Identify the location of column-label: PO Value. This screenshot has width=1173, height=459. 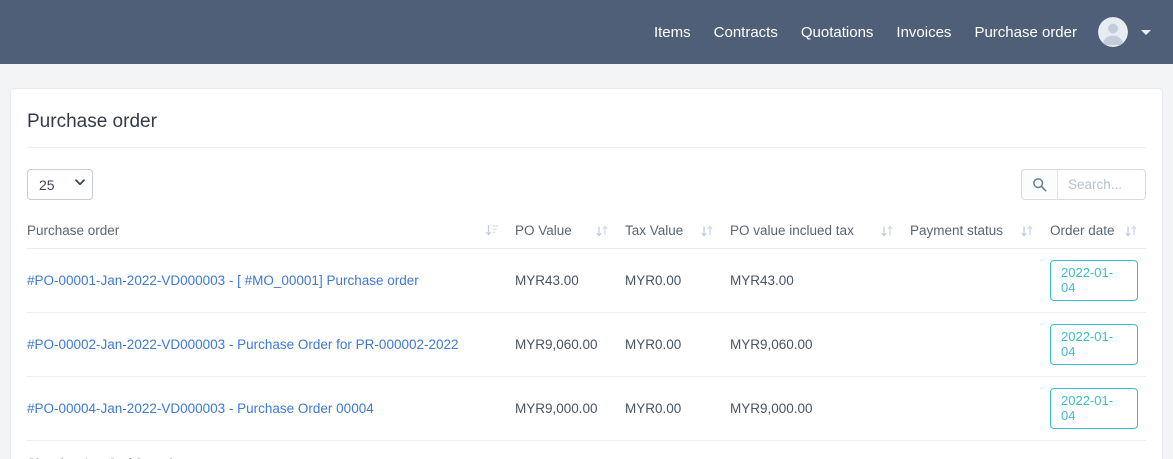
(543, 230).